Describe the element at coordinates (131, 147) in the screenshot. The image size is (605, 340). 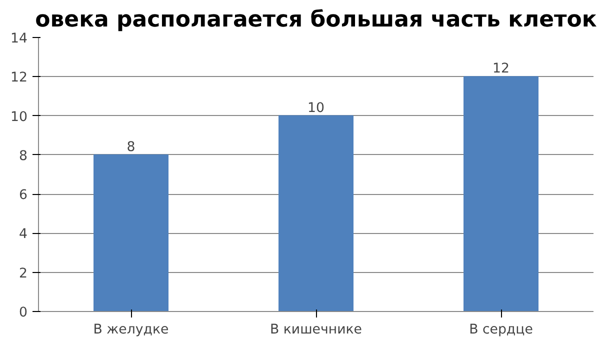
I see `data-label: 8` at that location.